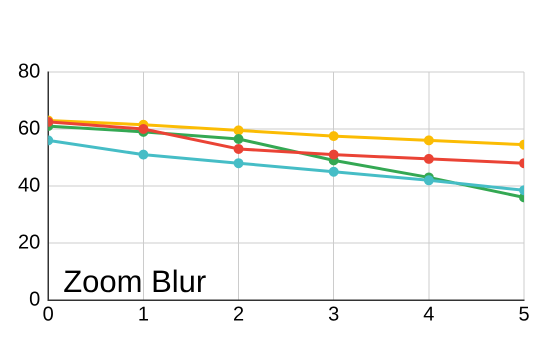 The width and height of the screenshot is (546, 338). Describe the element at coordinates (29, 71) in the screenshot. I see `y-tick-label: 80` at that location.